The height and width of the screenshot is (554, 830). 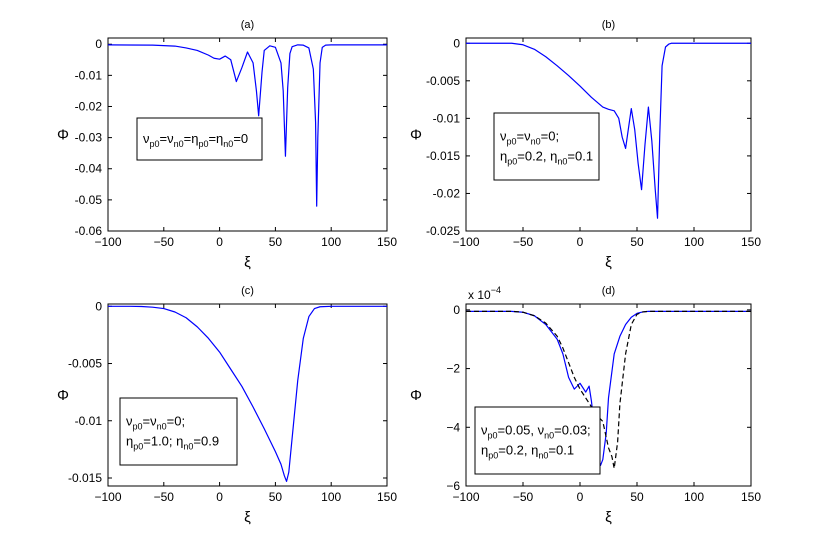 What do you see at coordinates (608, 291) in the screenshot?
I see `panel-title: (d)` at bounding box center [608, 291].